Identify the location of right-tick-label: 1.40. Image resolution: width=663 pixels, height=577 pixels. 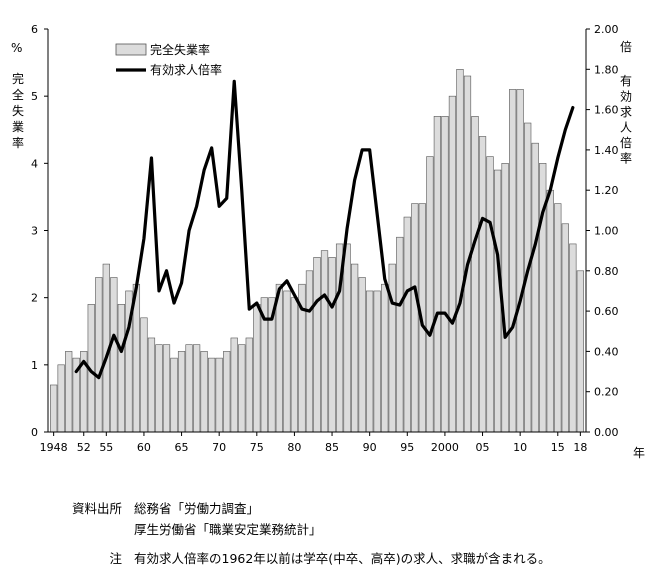
(606, 150).